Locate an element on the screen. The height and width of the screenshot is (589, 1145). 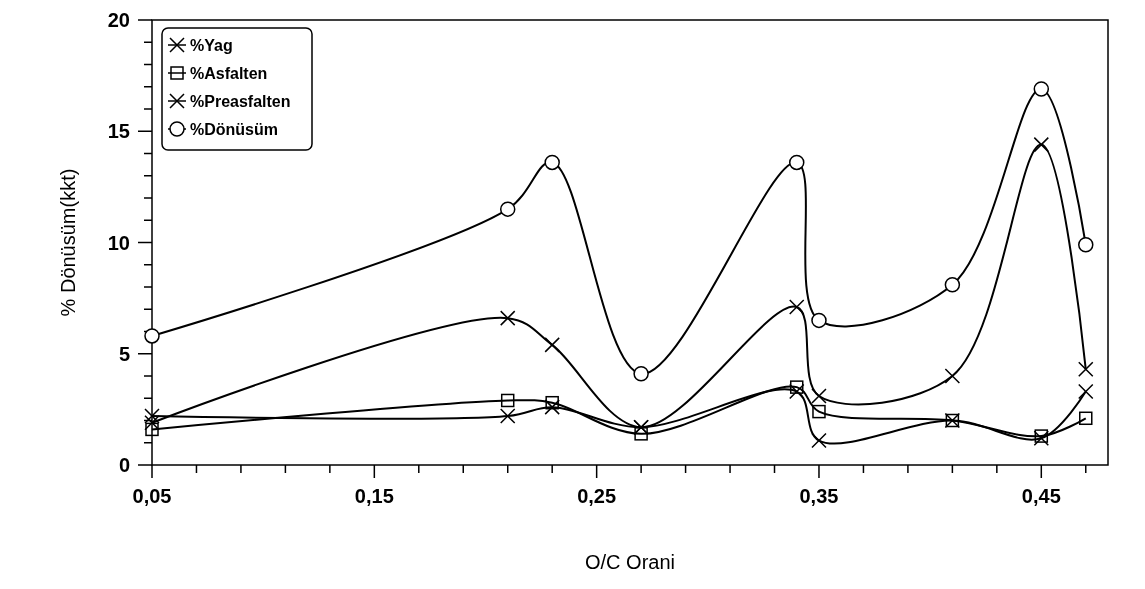
x-tick-label: 0,45 is located at coordinates (1041, 496).